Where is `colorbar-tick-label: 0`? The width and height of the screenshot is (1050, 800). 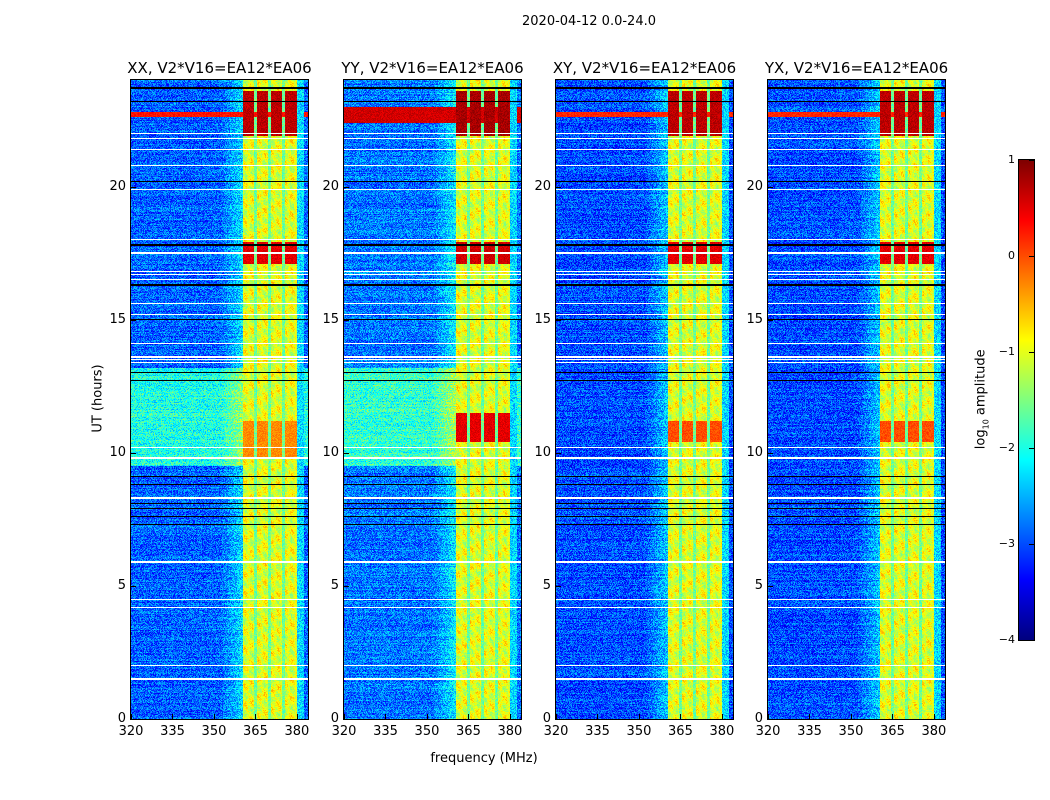
colorbar-tick-label: 0 is located at coordinates (1011, 255).